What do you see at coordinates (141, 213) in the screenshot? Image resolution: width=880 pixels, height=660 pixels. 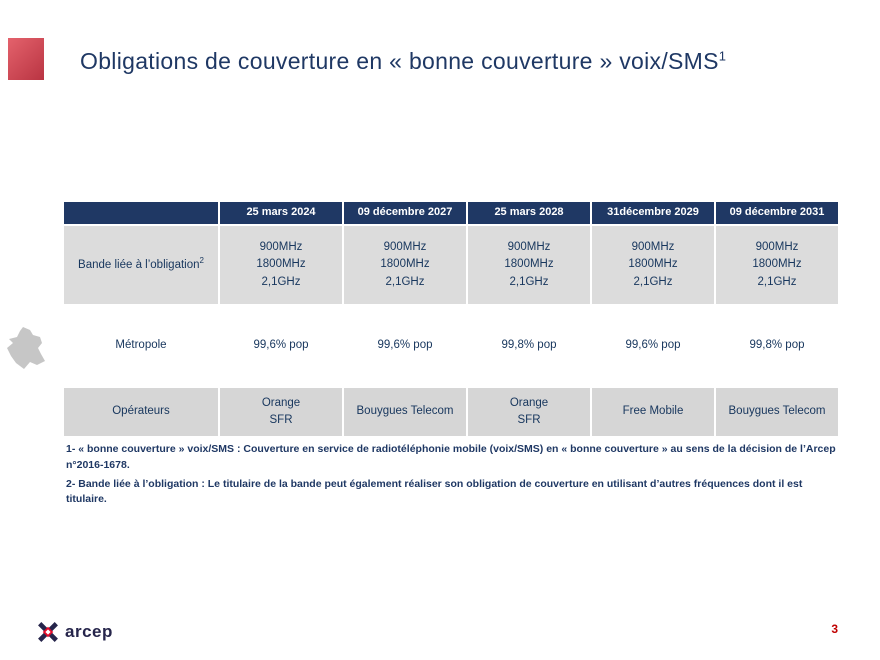 I see `header-cell-empty` at bounding box center [141, 213].